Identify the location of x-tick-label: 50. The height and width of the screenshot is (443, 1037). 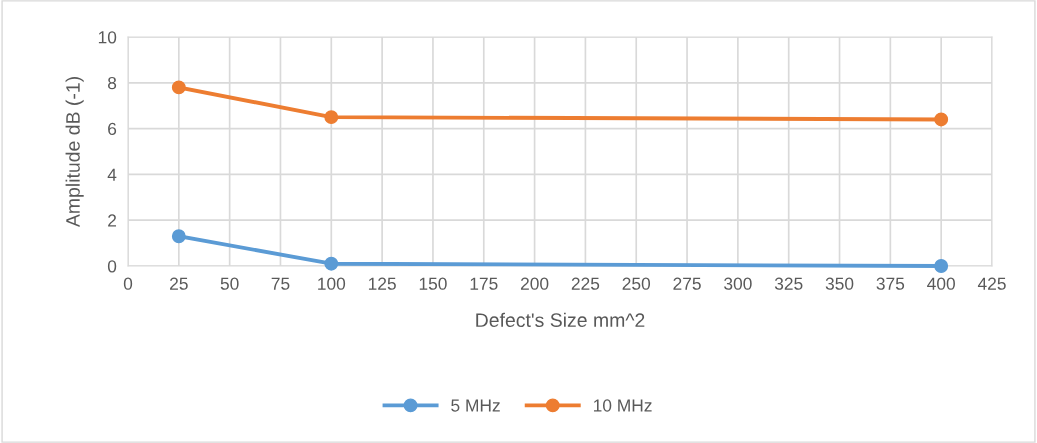
(229, 283).